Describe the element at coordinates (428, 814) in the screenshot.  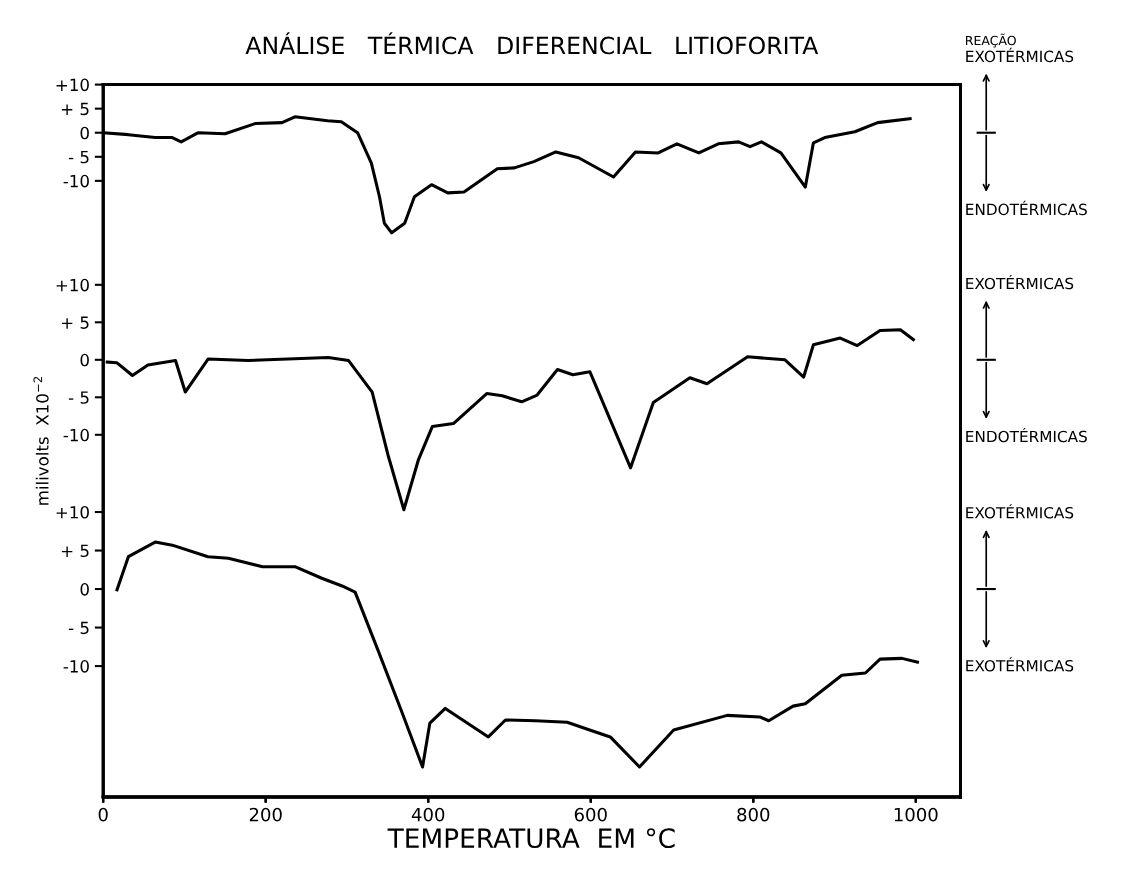
I see `x-tick-label: 400` at that location.